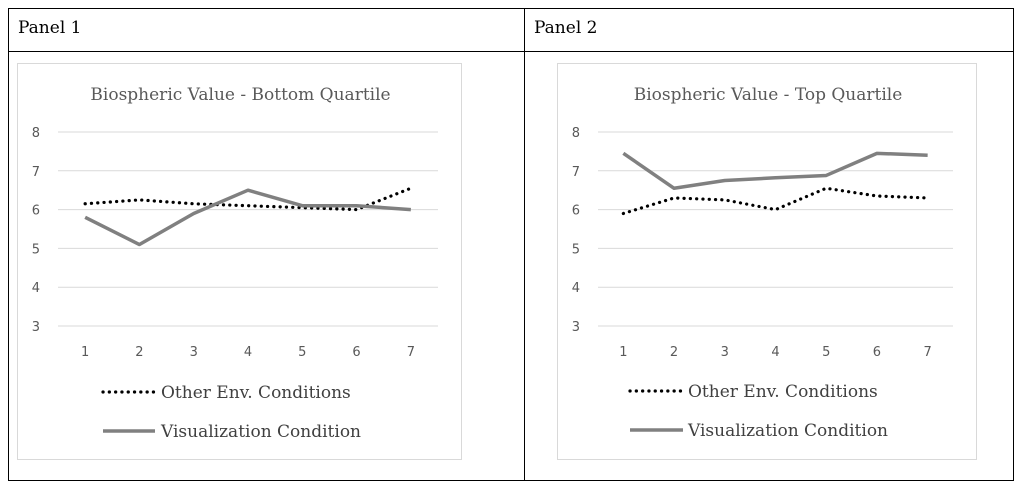 The image size is (1023, 485). Describe the element at coordinates (524, 244) in the screenshot. I see `panel-divider-vertical` at that location.